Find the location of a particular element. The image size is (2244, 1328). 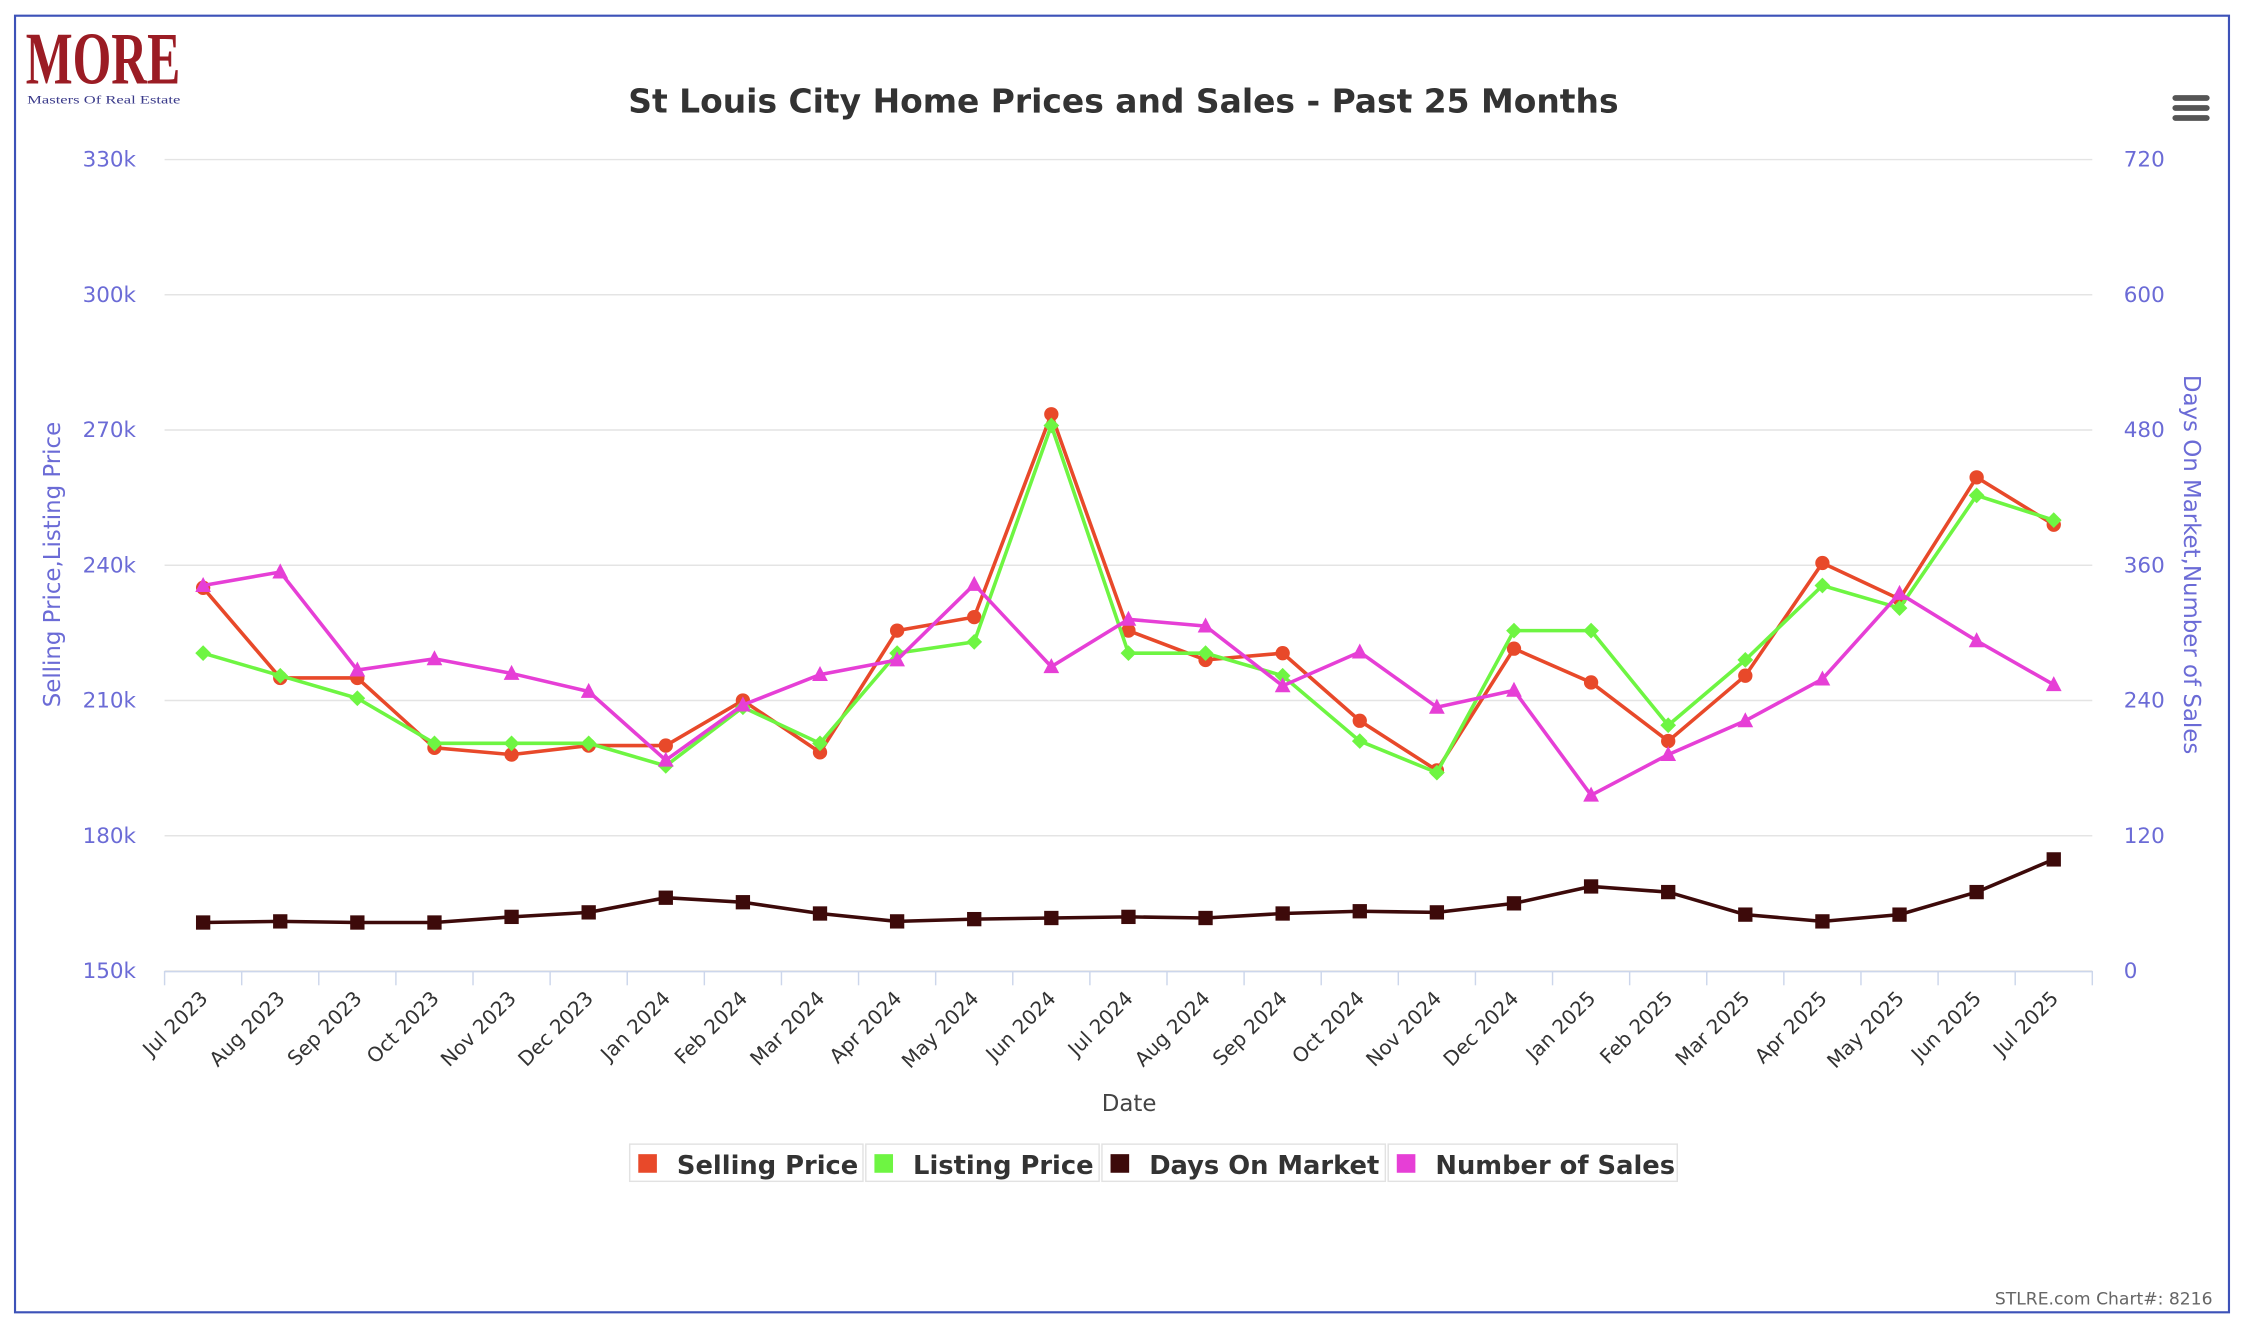

y2-axis-label: Days On Market,Number of Sales is located at coordinates (2191, 564).